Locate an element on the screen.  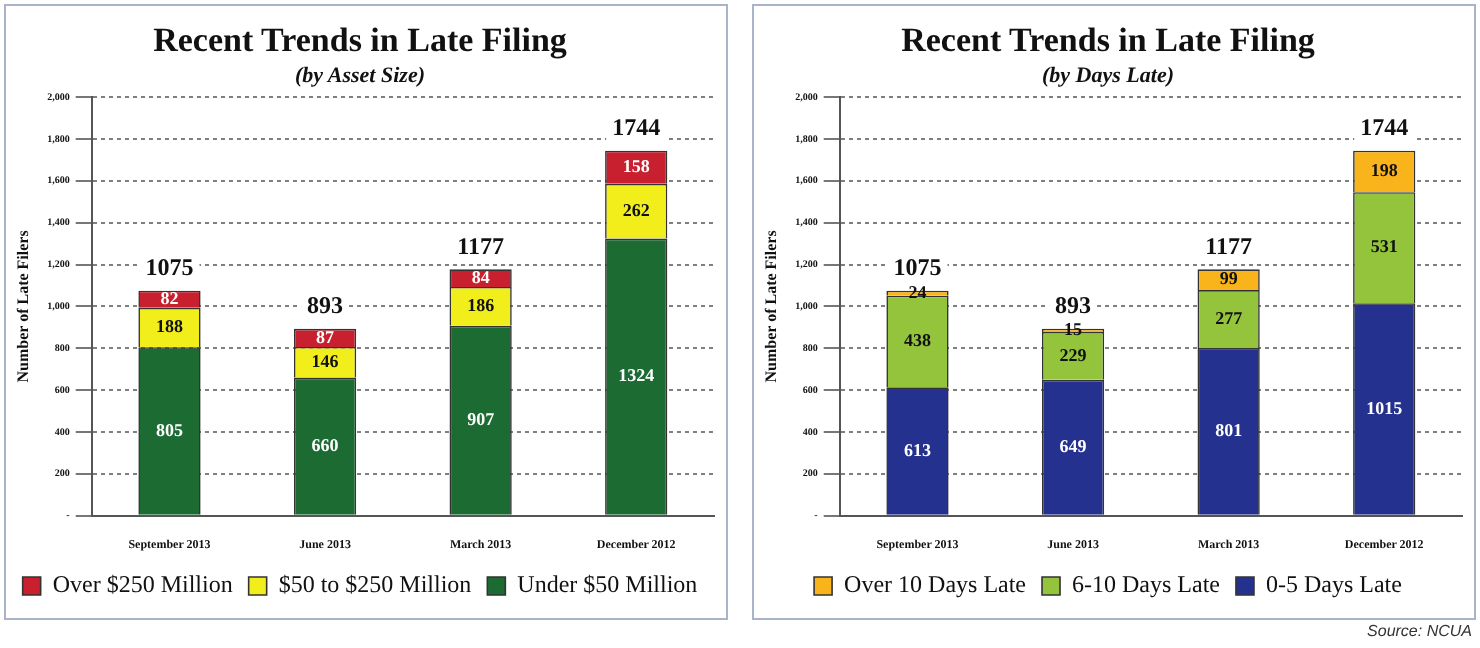
data-label: 649 is located at coordinates (1073, 445).